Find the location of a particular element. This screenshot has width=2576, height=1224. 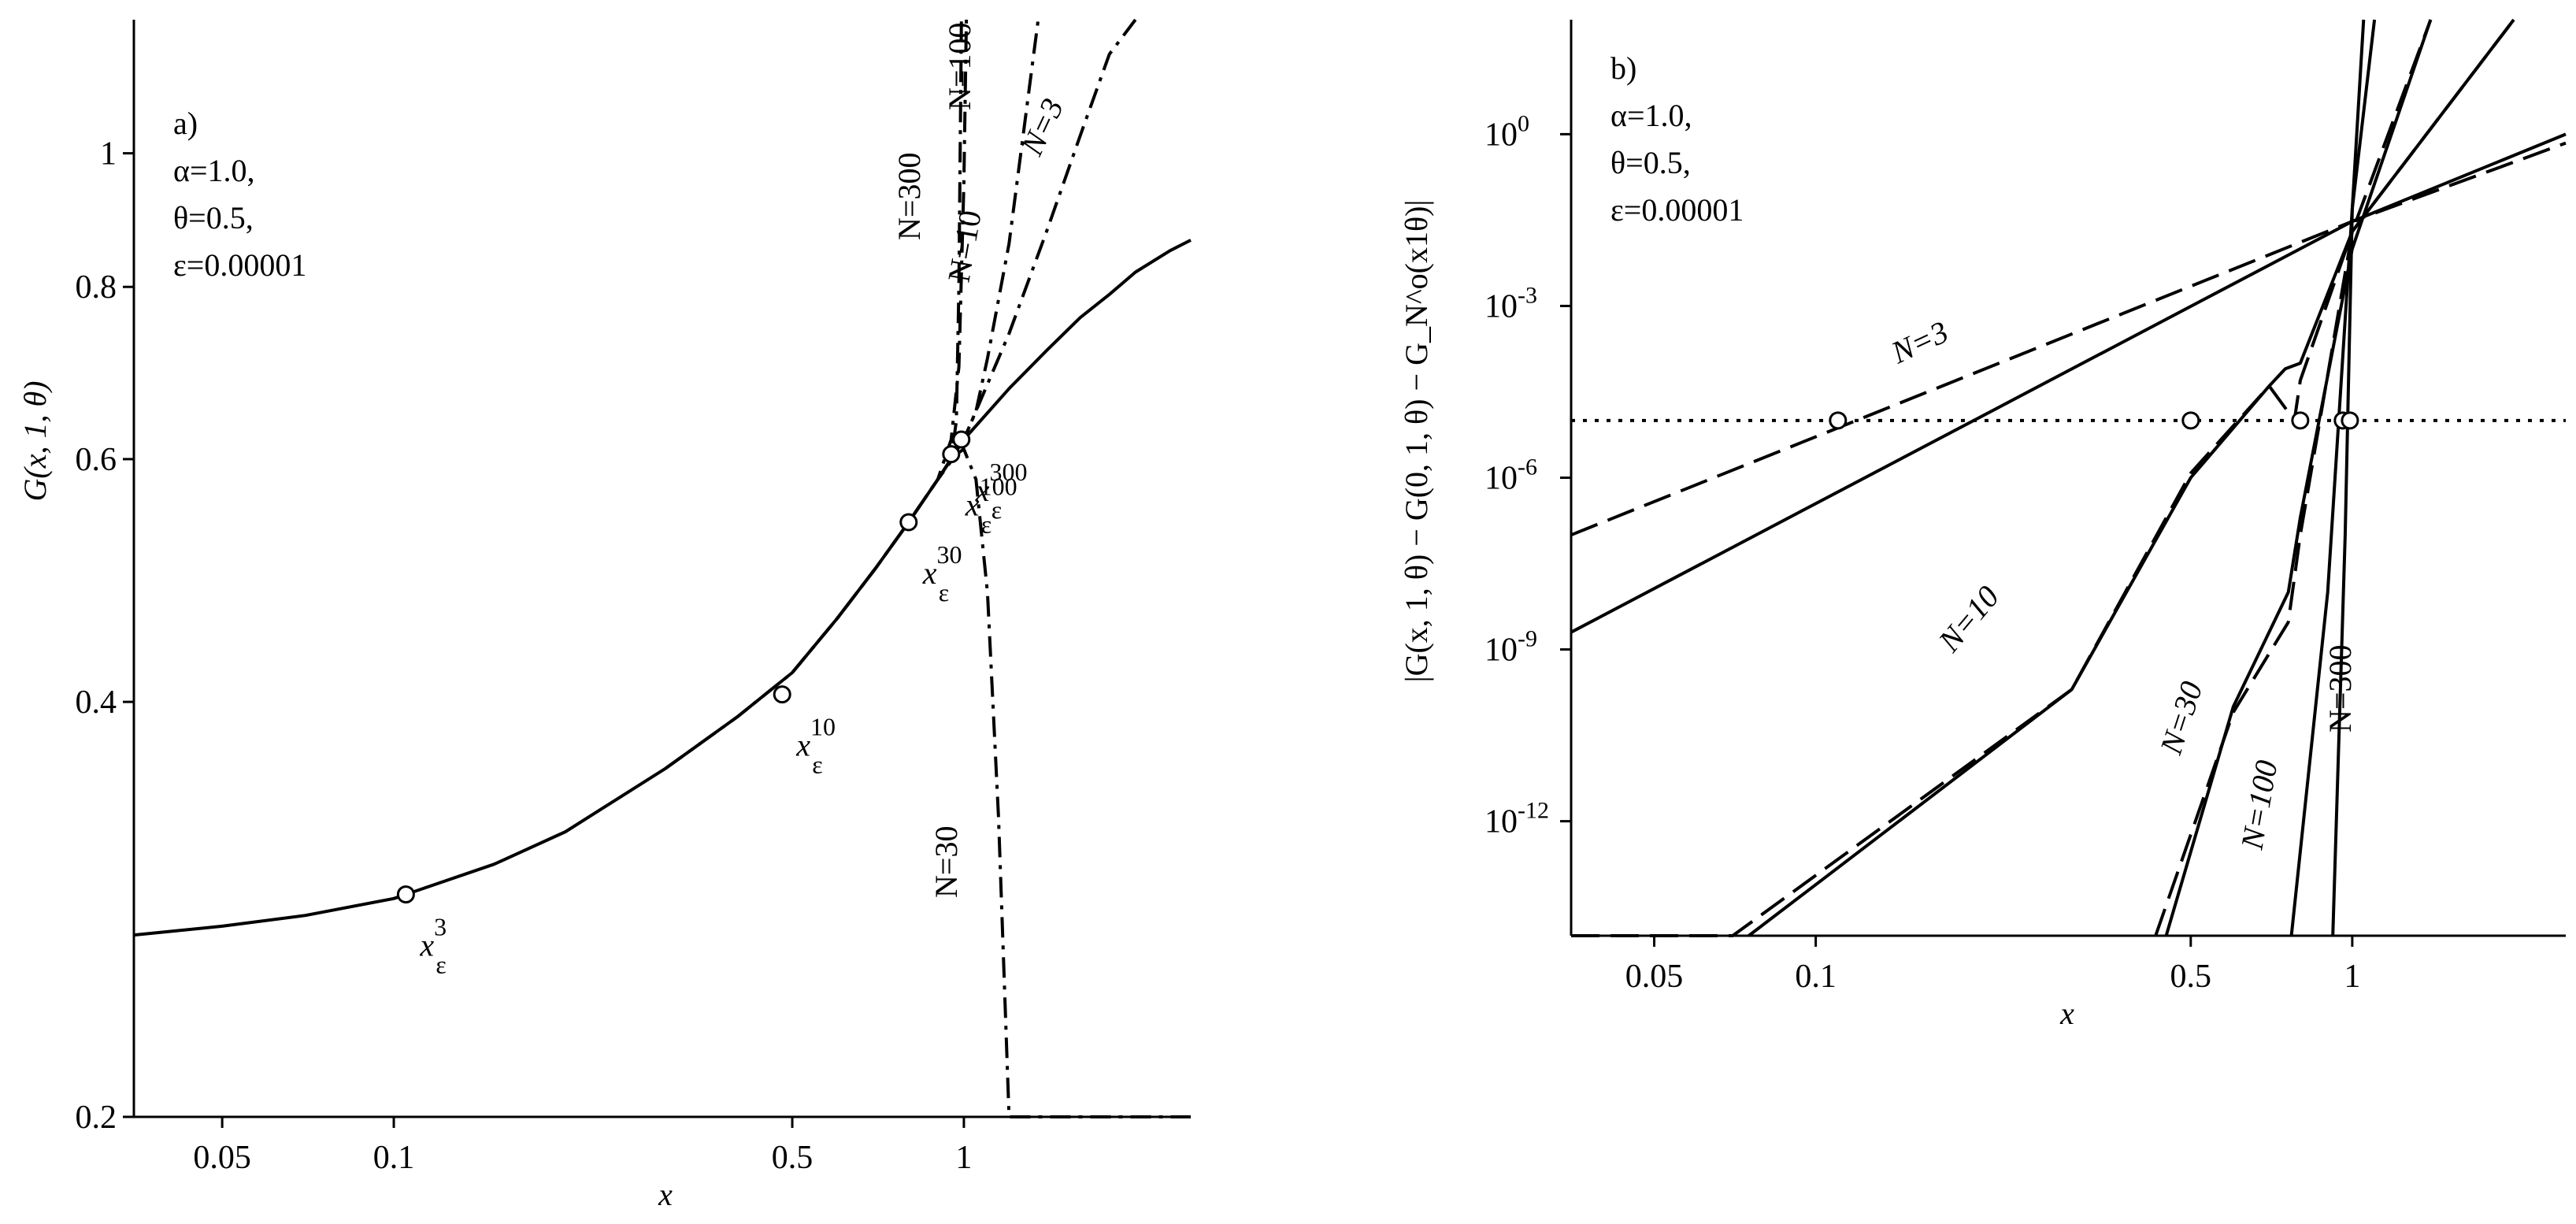

panel-a-y-ticks: 0.2 0.4 0.6 0.8 1 is located at coordinates (105, 636).